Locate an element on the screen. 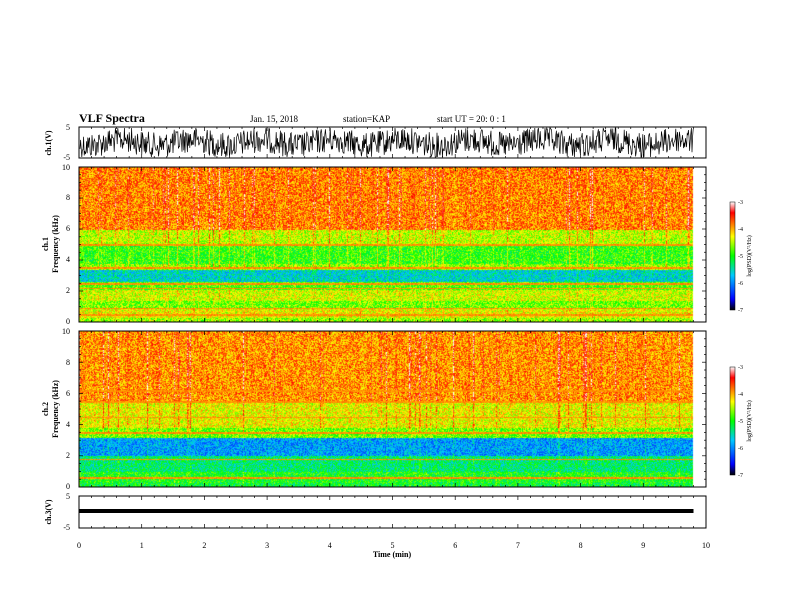 The image size is (792, 612). ch2-colorbar-label: log(PSD)(V²/Hz) is located at coordinates (749, 420).